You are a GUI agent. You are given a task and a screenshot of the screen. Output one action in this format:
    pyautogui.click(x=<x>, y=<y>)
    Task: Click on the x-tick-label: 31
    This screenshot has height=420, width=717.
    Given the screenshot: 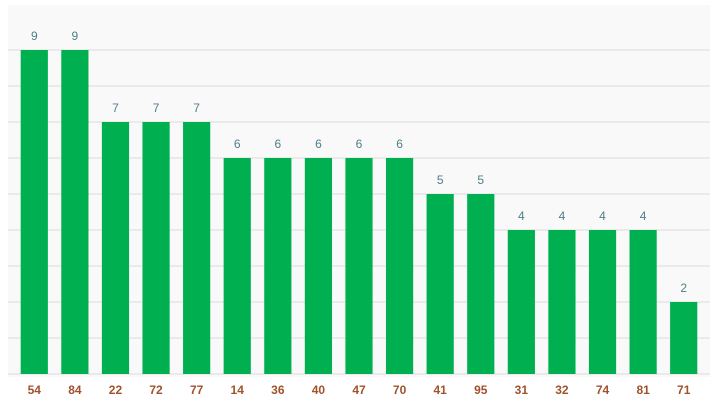 What is the action you would take?
    pyautogui.click(x=522, y=390)
    